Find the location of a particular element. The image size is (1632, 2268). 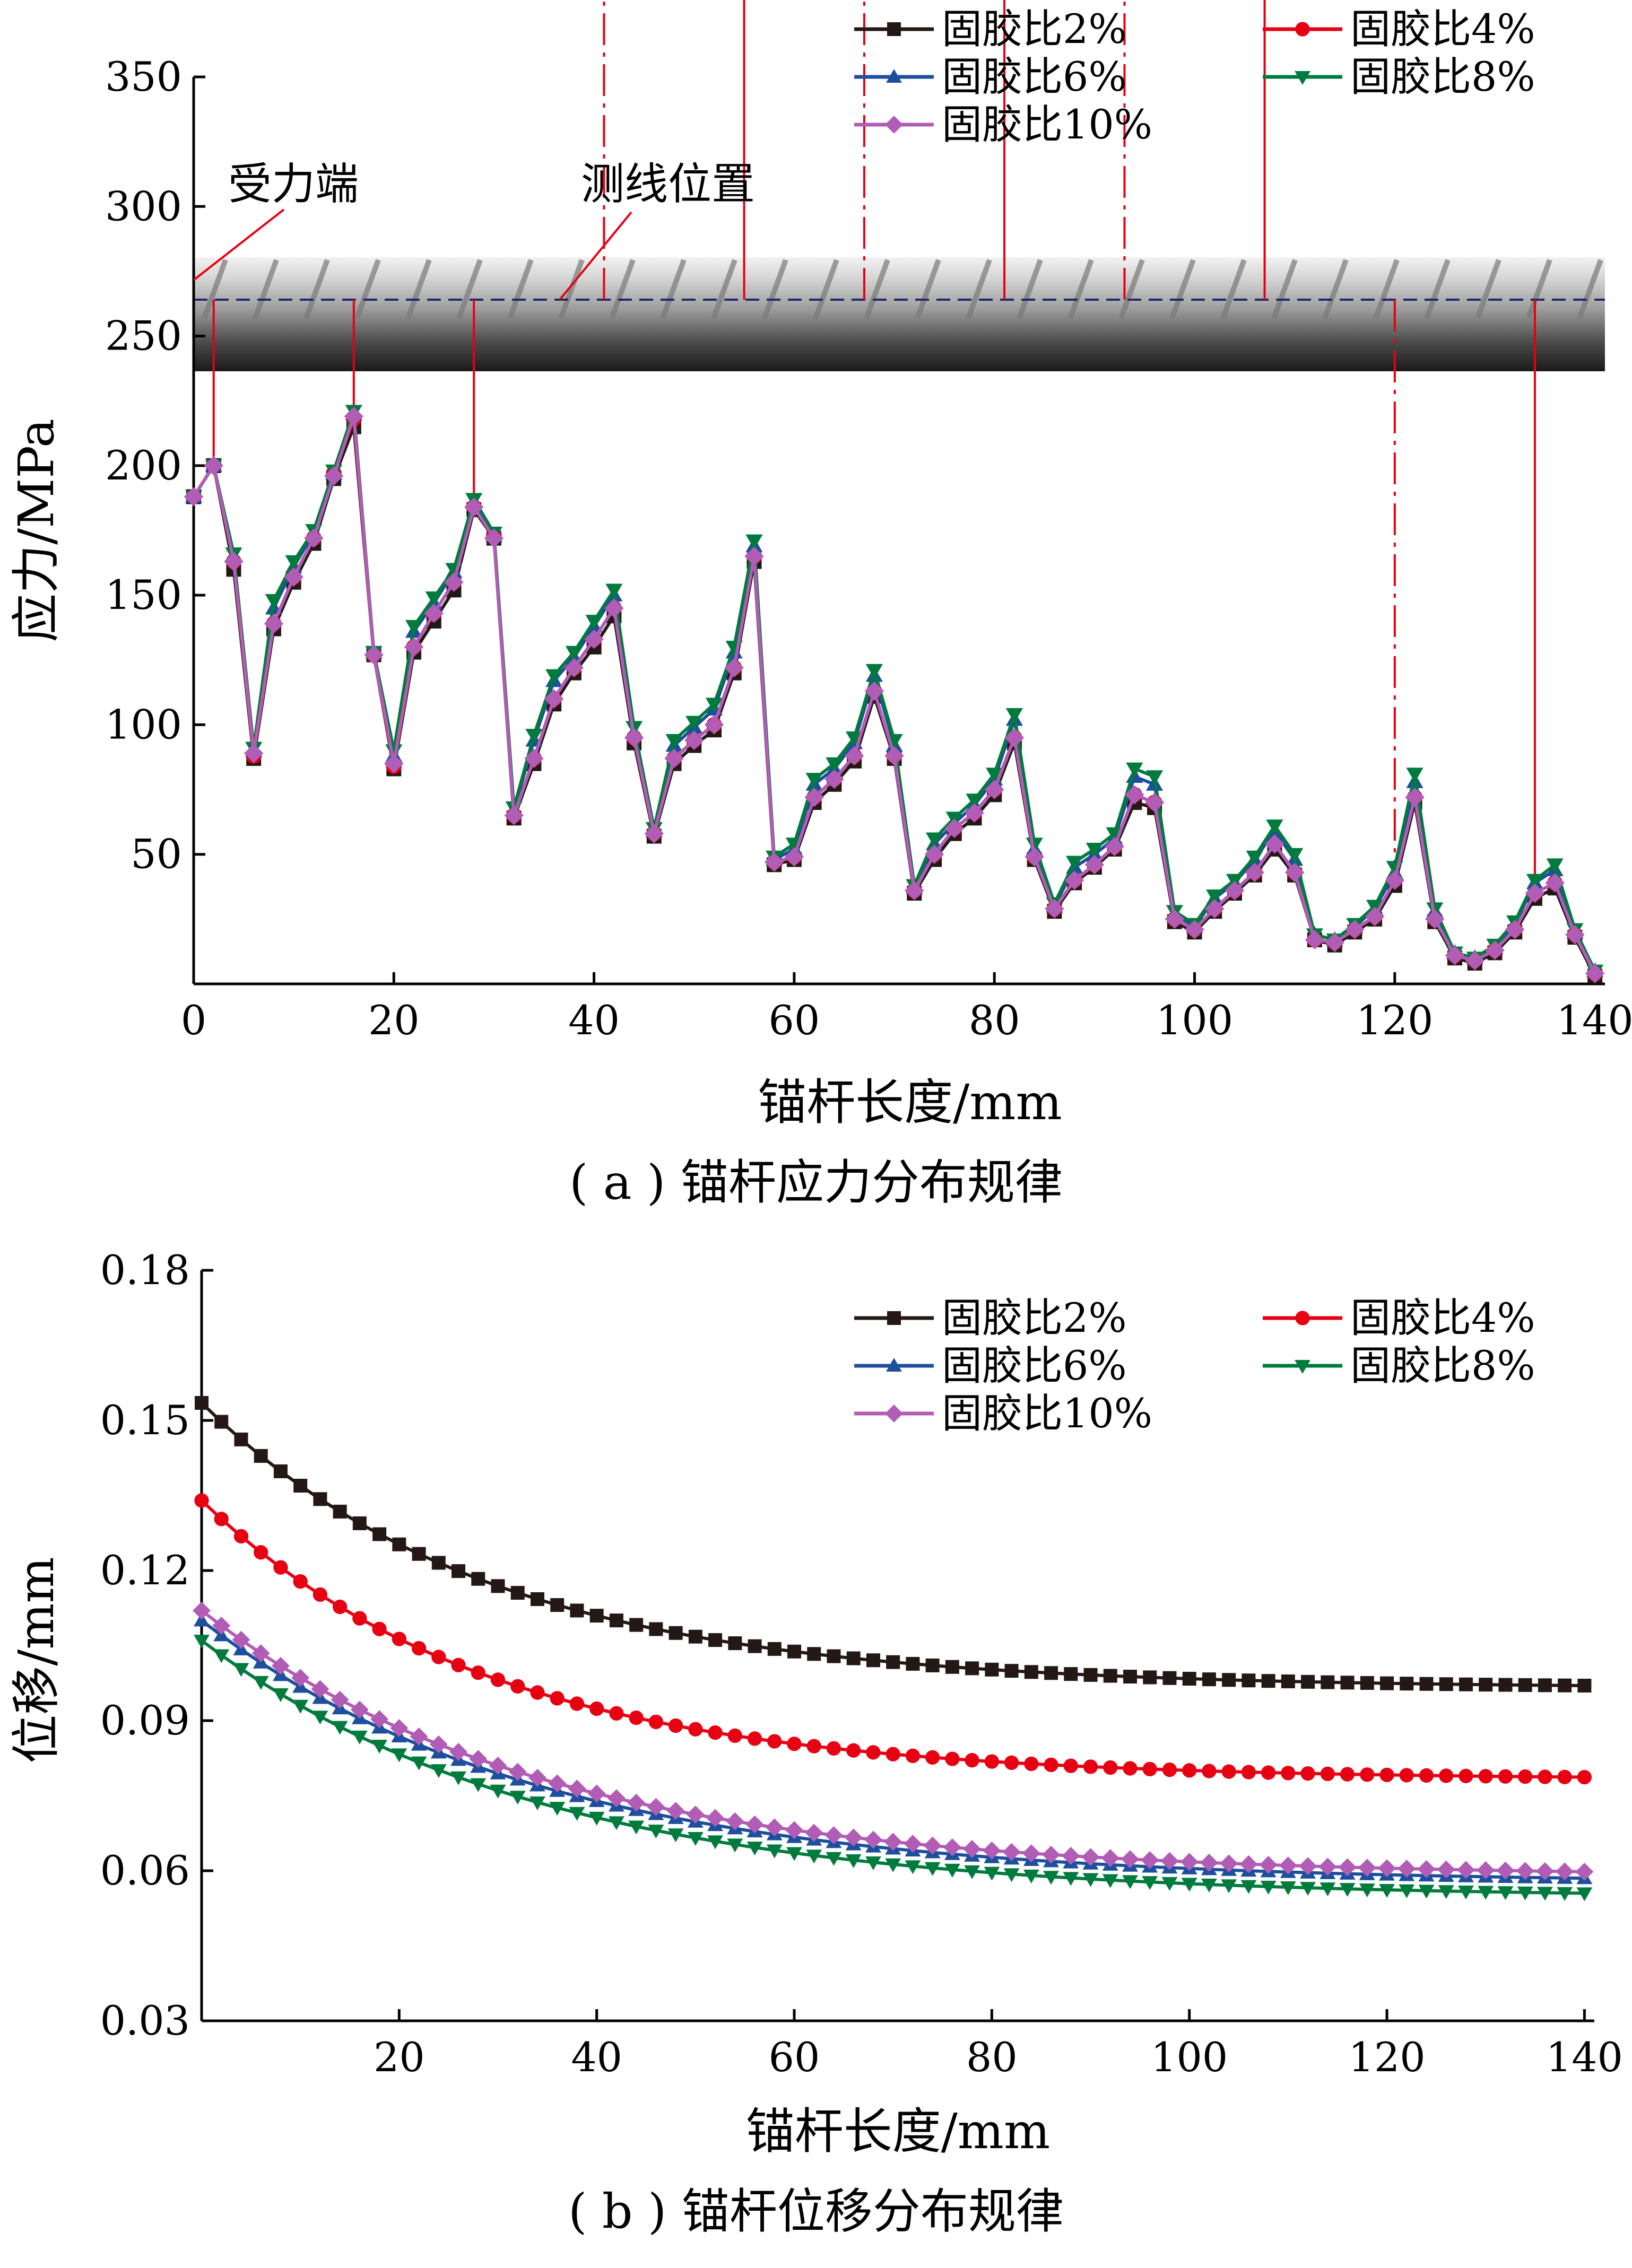

measure-line-pointer is located at coordinates (595, 256).